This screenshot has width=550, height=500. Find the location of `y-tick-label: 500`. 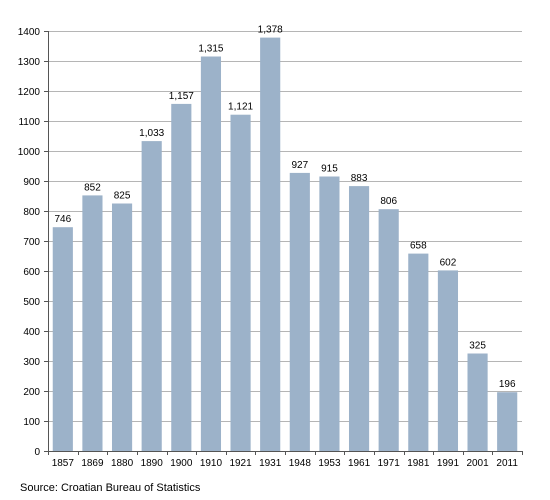

y-tick-label: 500 is located at coordinates (31, 302).